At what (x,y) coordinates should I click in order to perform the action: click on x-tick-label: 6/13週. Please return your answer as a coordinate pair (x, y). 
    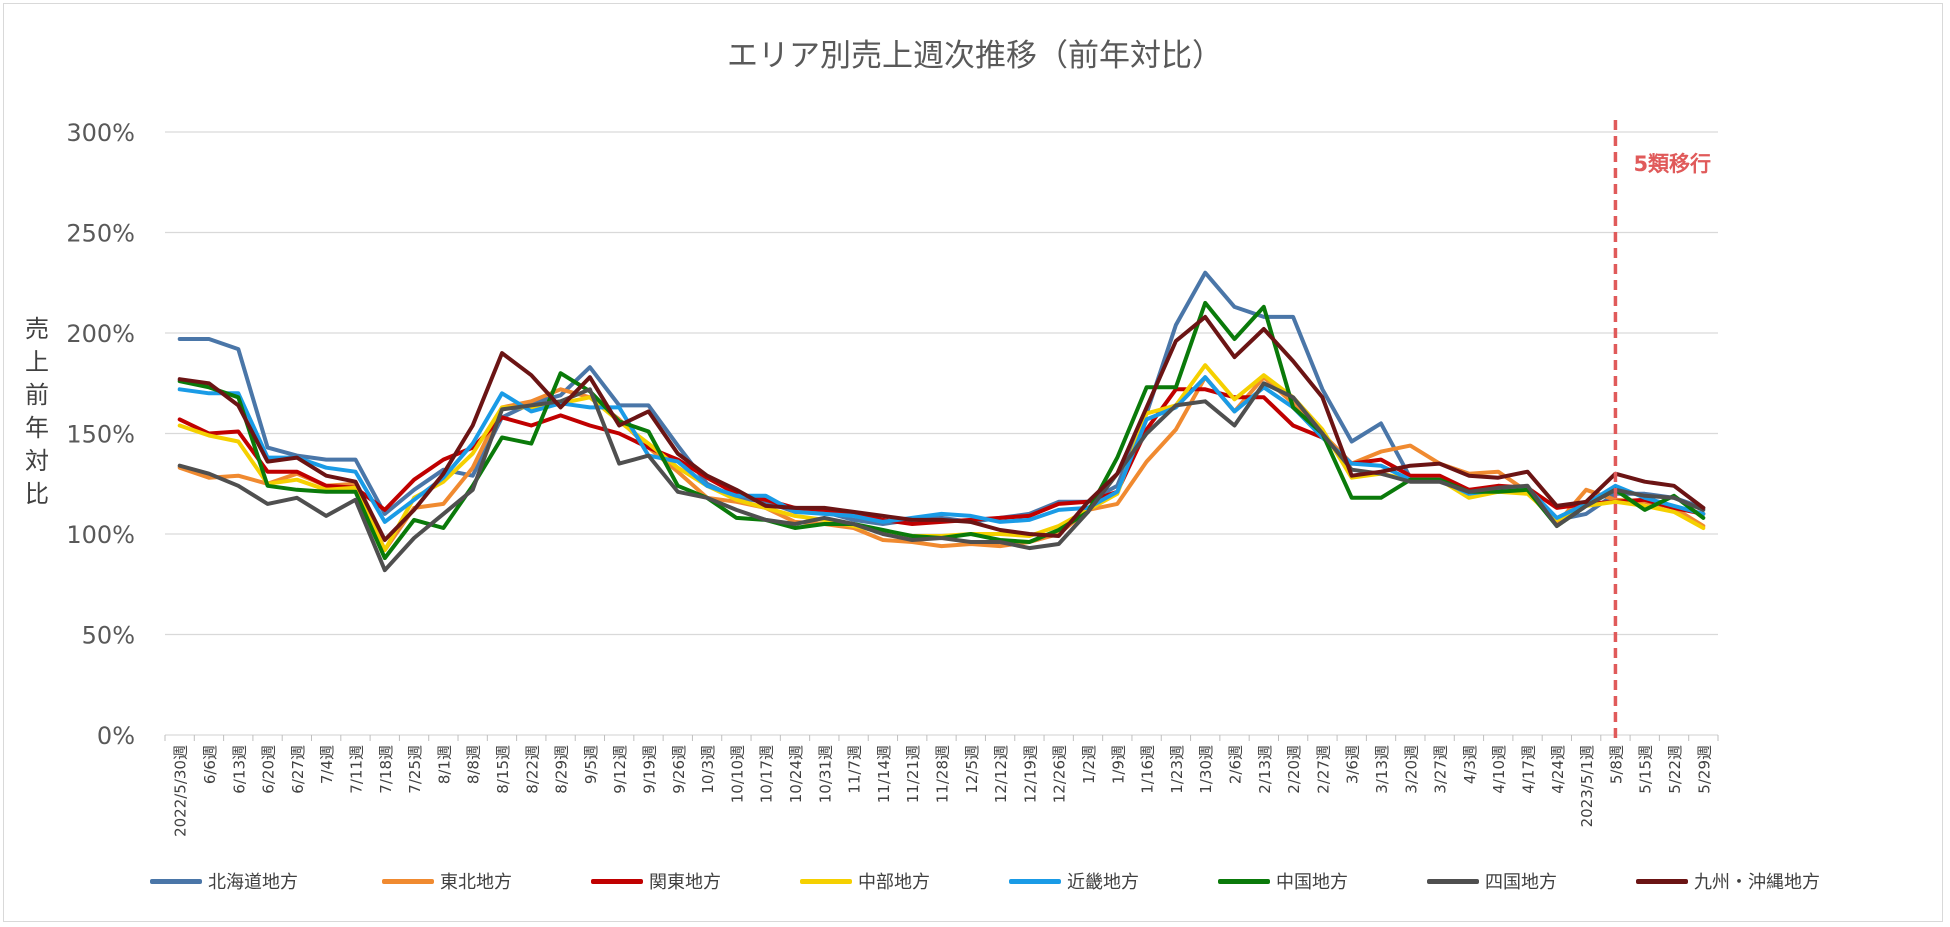
    Looking at the image, I should click on (239, 769).